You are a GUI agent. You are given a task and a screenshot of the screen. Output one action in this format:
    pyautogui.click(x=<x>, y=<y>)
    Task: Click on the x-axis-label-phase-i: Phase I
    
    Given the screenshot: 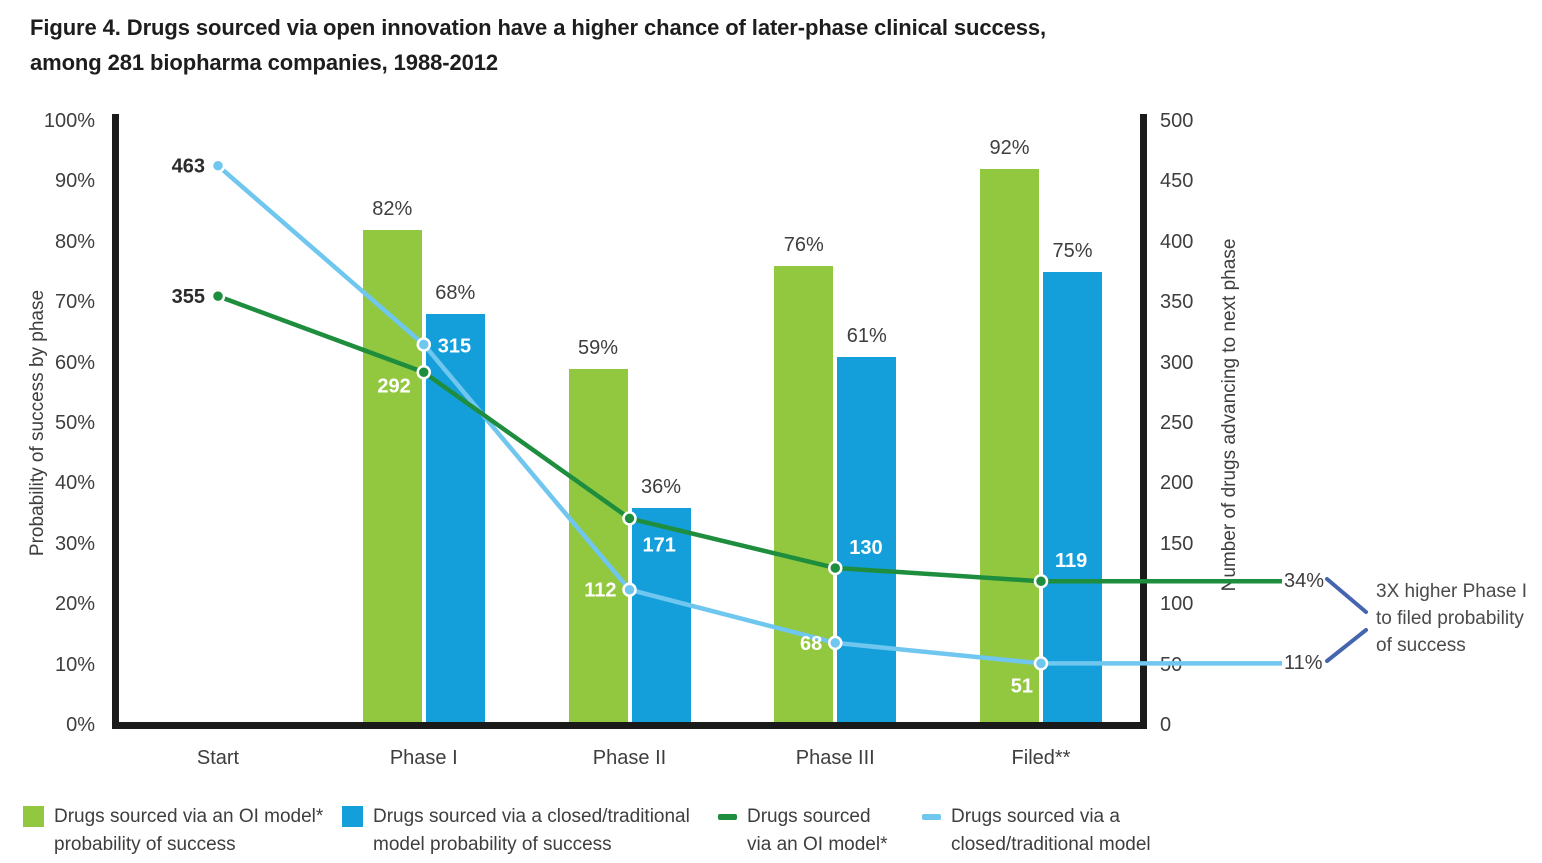 What is the action you would take?
    pyautogui.click(x=423, y=758)
    